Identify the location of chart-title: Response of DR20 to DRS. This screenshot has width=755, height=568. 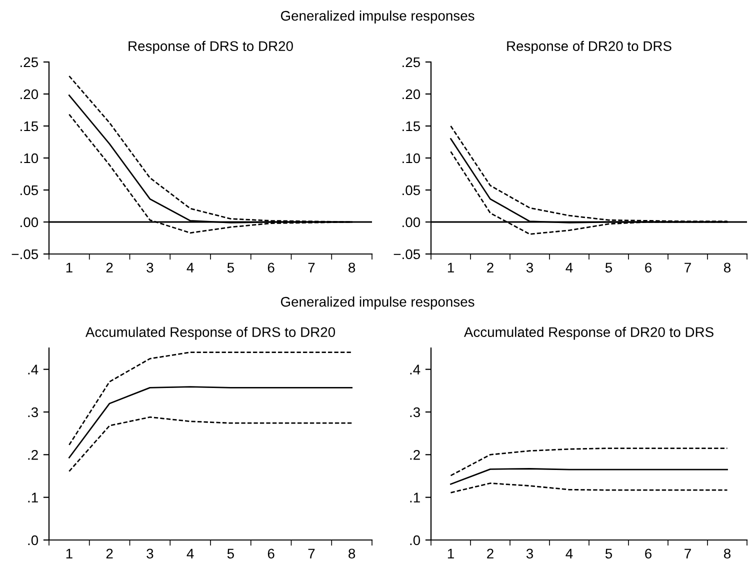
(589, 47).